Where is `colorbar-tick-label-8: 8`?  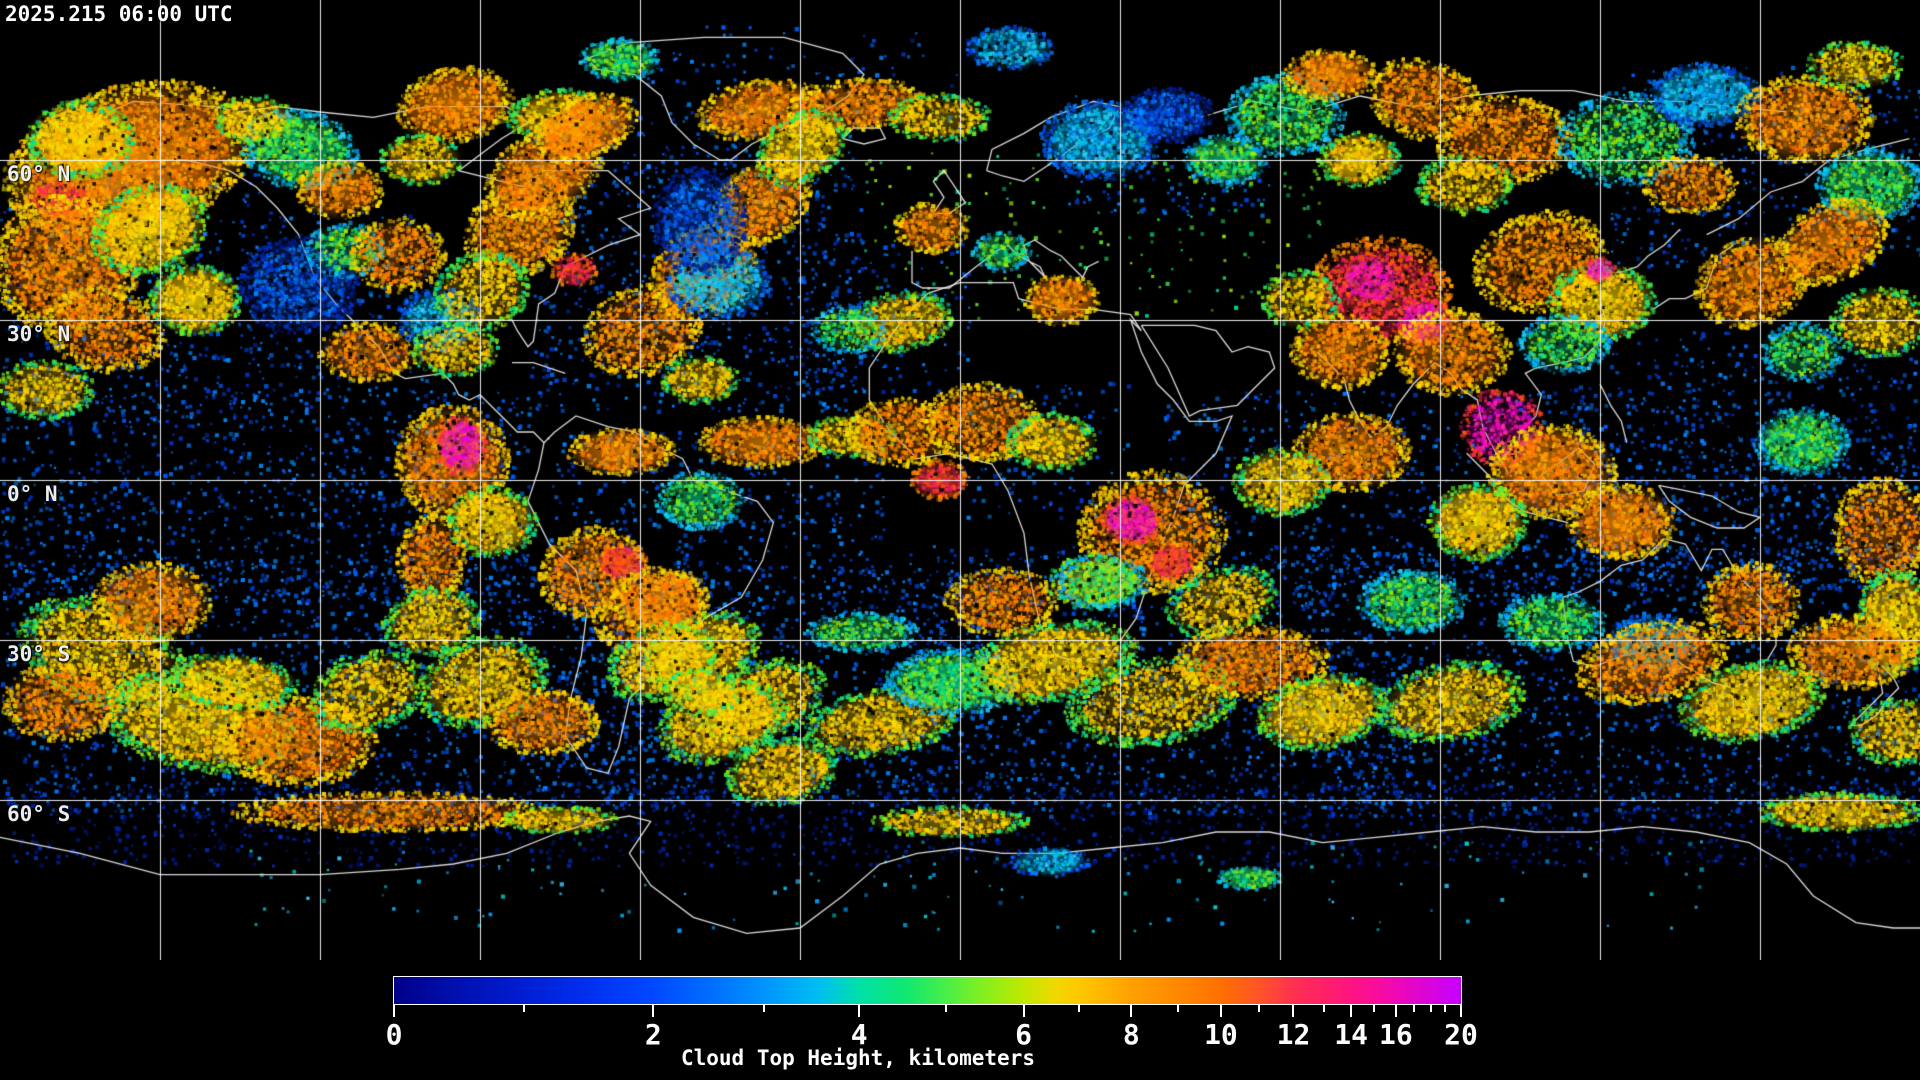 colorbar-tick-label-8: 8 is located at coordinates (1131, 1034).